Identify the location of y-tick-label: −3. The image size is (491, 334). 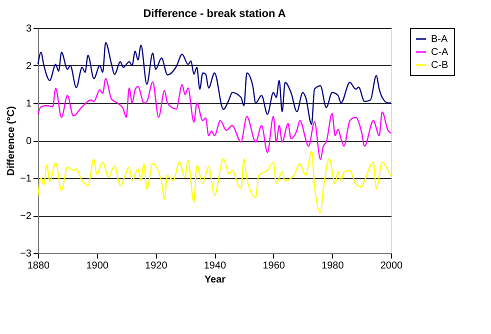
(26, 254).